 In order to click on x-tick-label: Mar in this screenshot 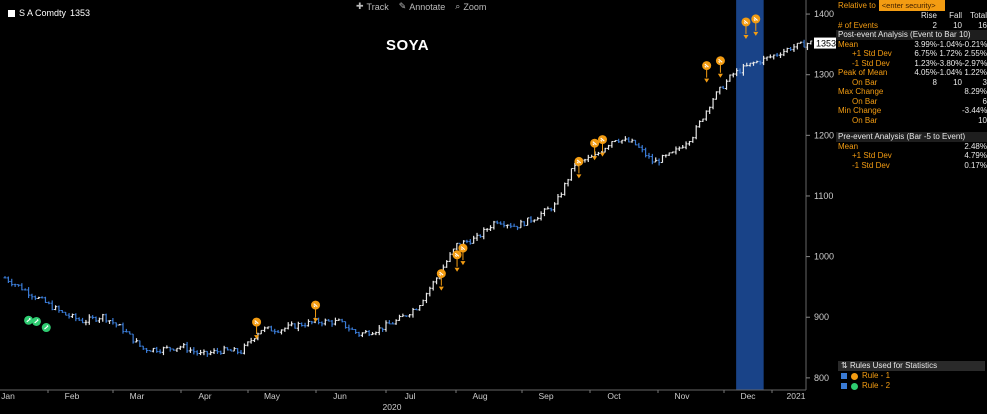, I will do `click(137, 396)`.